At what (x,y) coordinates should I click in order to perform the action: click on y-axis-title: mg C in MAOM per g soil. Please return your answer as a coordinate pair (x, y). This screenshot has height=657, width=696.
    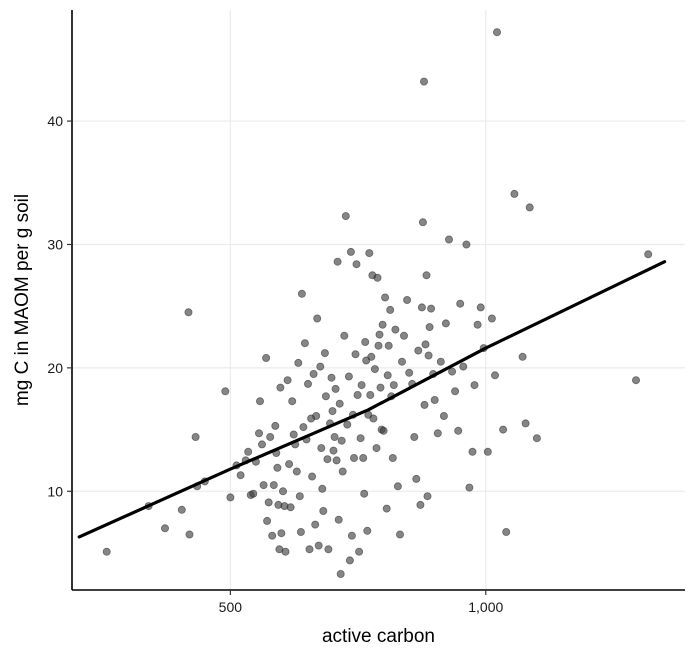
    Looking at the image, I should click on (22, 300).